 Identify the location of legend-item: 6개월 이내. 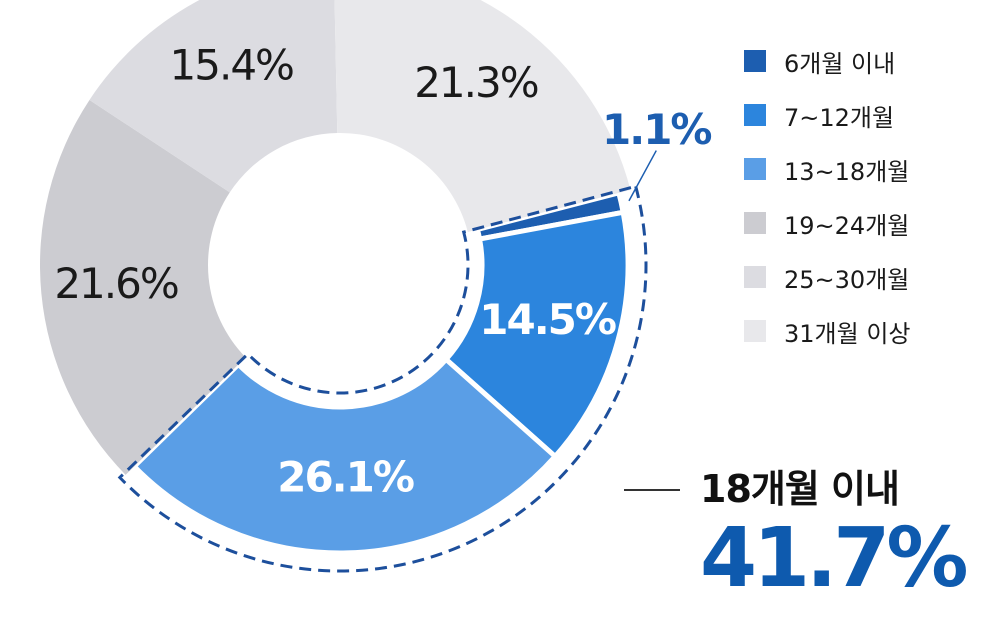
(827, 61).